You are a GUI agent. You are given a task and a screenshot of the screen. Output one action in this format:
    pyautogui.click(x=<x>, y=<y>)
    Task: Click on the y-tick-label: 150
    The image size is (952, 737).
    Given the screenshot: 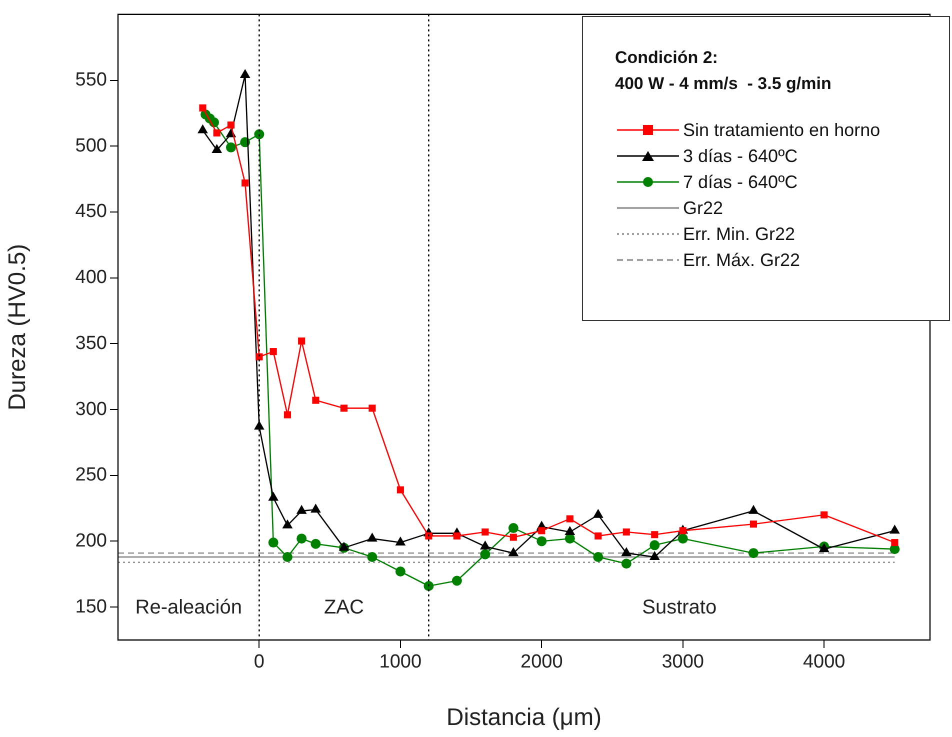 What is the action you would take?
    pyautogui.click(x=91, y=607)
    